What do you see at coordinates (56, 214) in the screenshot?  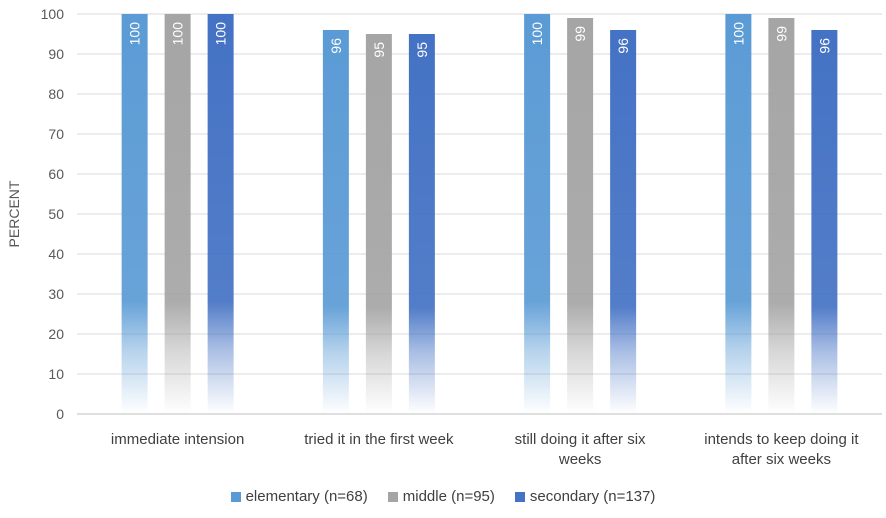 I see `y-tick-label: 50` at bounding box center [56, 214].